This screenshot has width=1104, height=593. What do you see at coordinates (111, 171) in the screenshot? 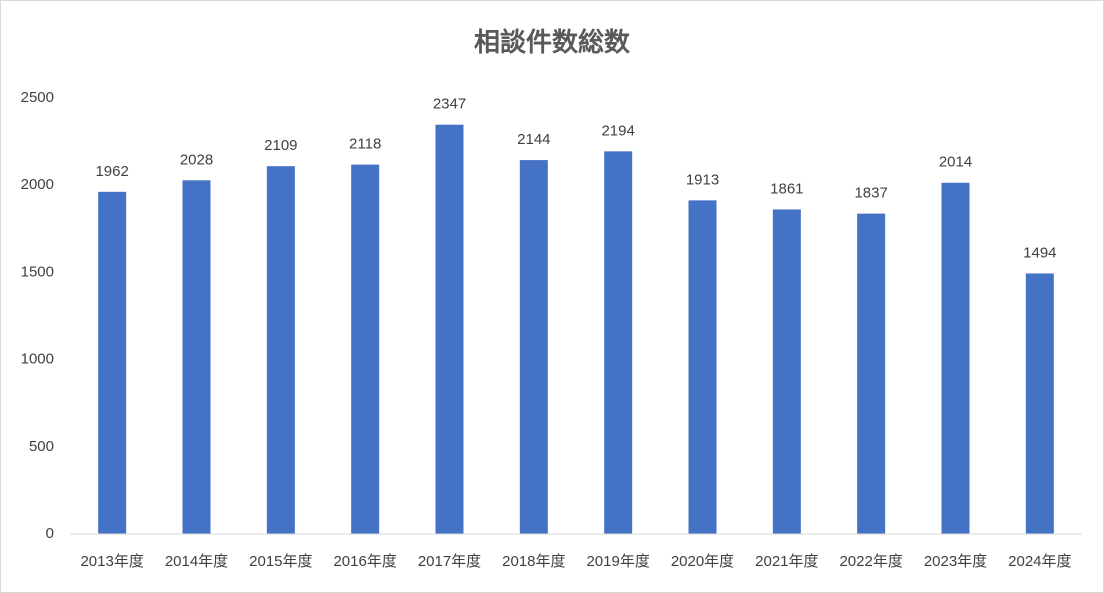
I see `data-label: 1962` at bounding box center [111, 171].